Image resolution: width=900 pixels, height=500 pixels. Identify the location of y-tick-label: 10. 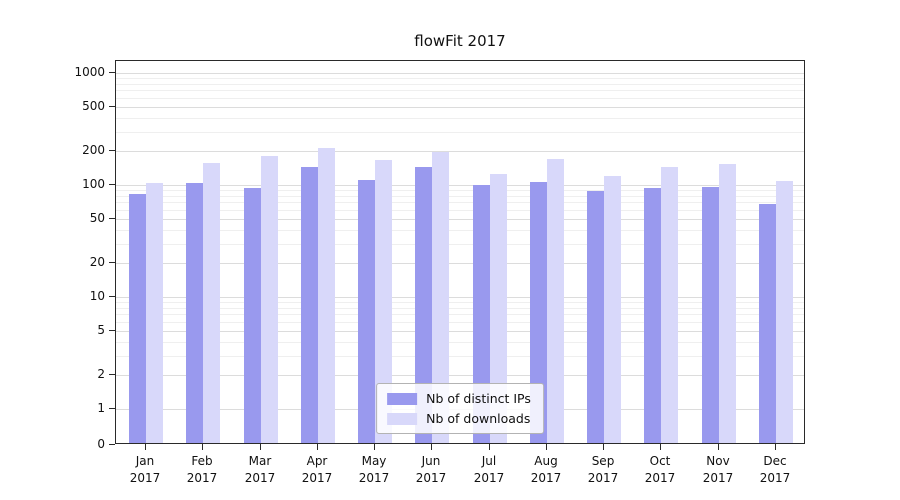
(97, 296).